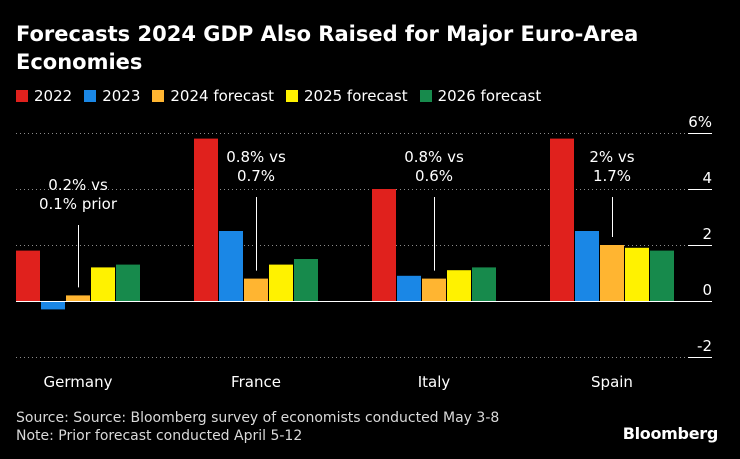  I want to click on legend-item-2024-forecast: 2024 forecast, so click(213, 96).